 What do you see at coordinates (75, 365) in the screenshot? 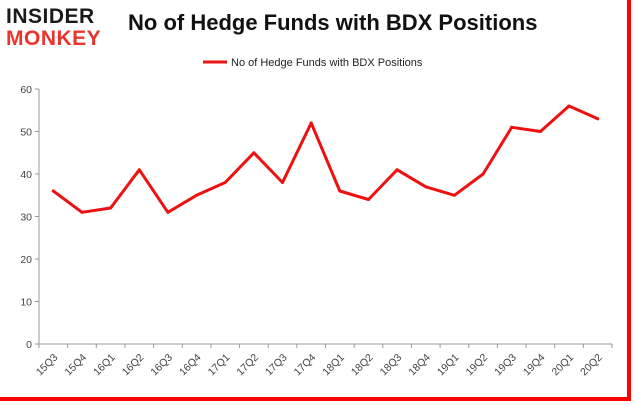
I see `x-tick-label: 15Q4` at bounding box center [75, 365].